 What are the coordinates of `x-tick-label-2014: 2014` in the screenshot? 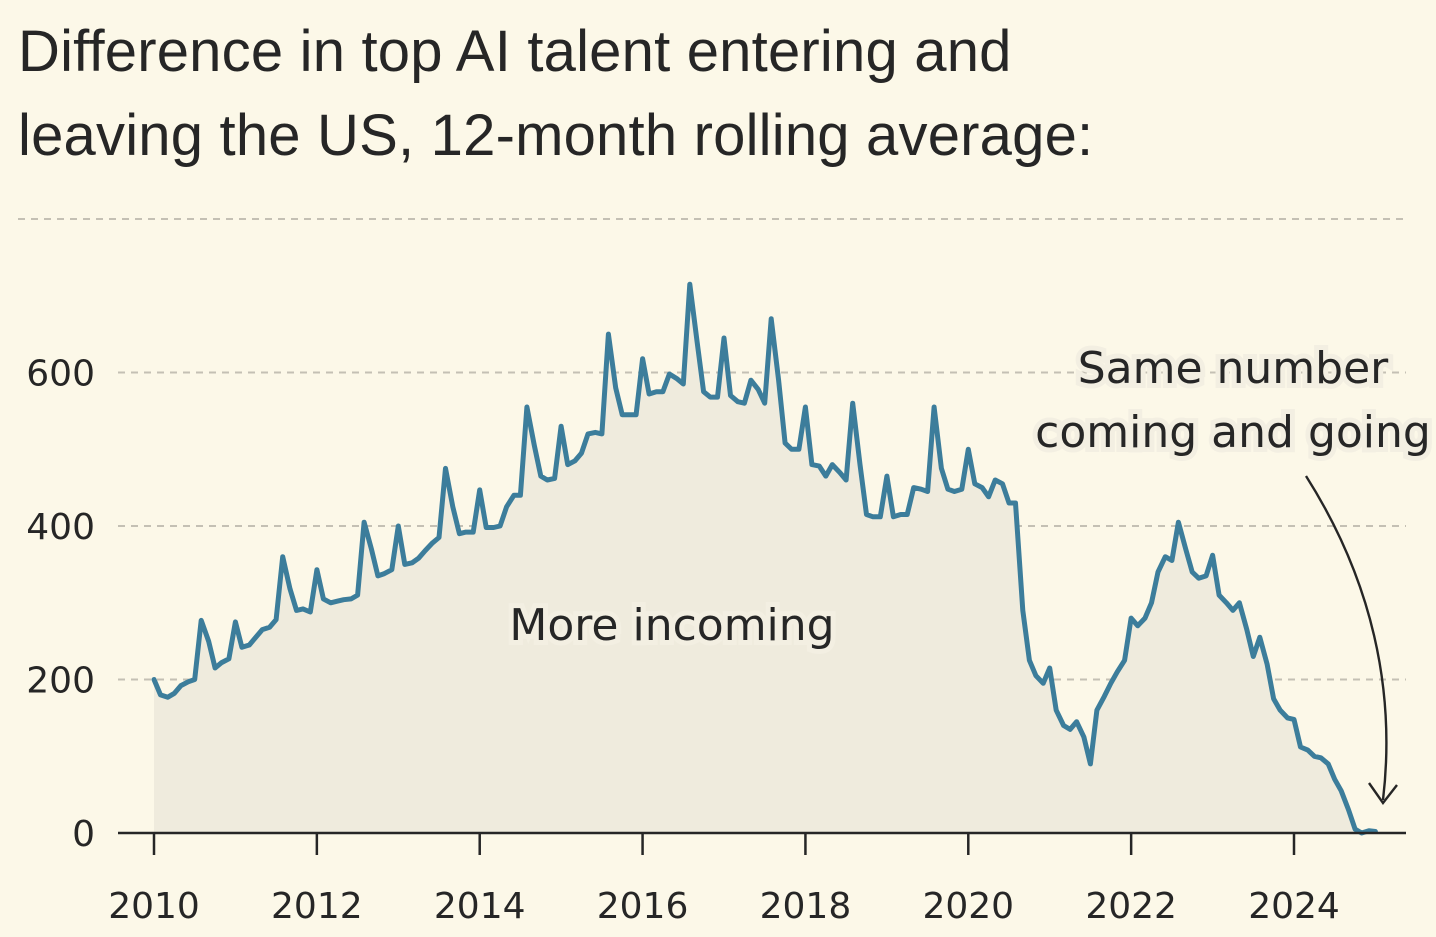 It's located at (480, 906).